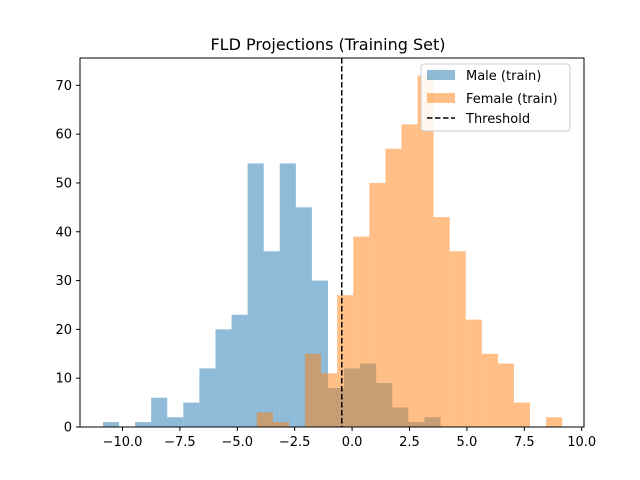 The height and width of the screenshot is (480, 640). I want to click on legend: Male (train) Female (train) Threshold, so click(495, 97).